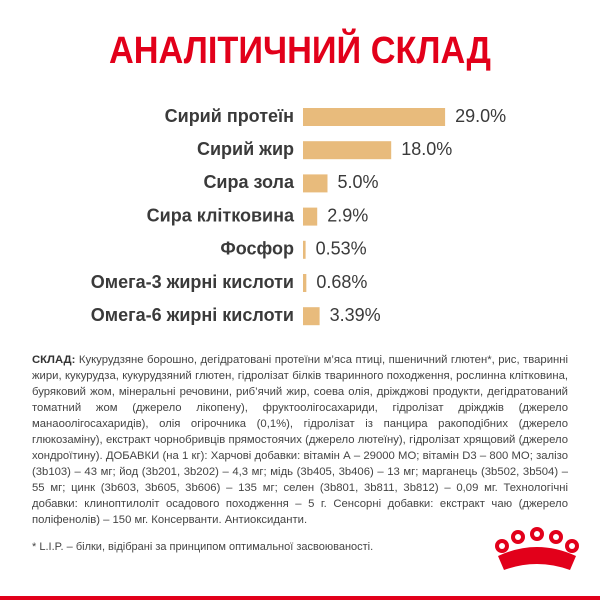 This screenshot has height=600, width=600. Describe the element at coordinates (245, 149) in the screenshot. I see `category-label: Сирий жир` at that location.